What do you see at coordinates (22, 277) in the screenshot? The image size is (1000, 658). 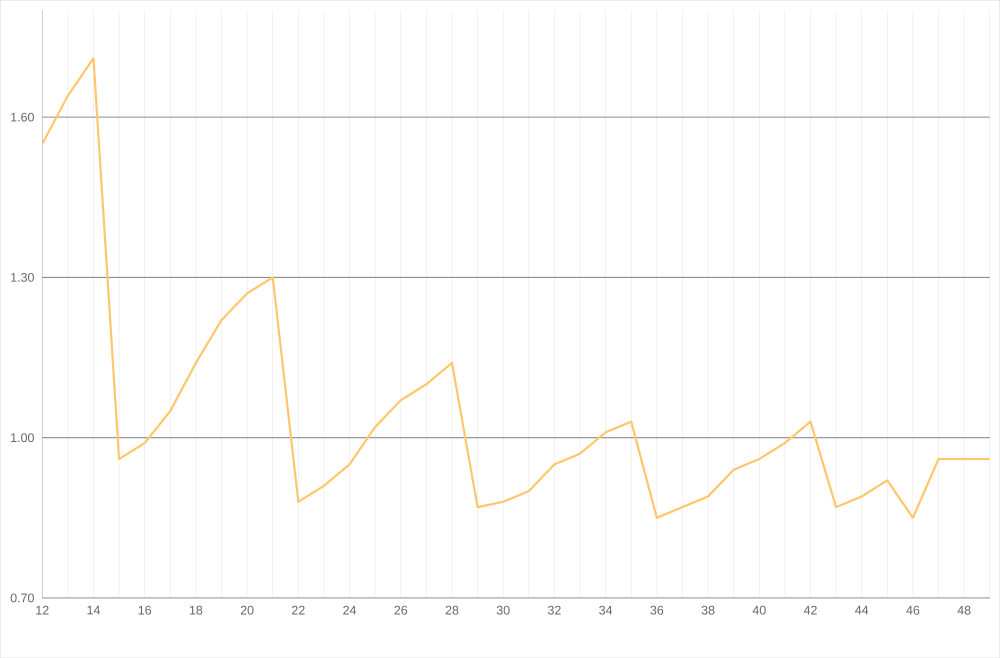 I see `y-tick-label: 1.30` at bounding box center [22, 277].